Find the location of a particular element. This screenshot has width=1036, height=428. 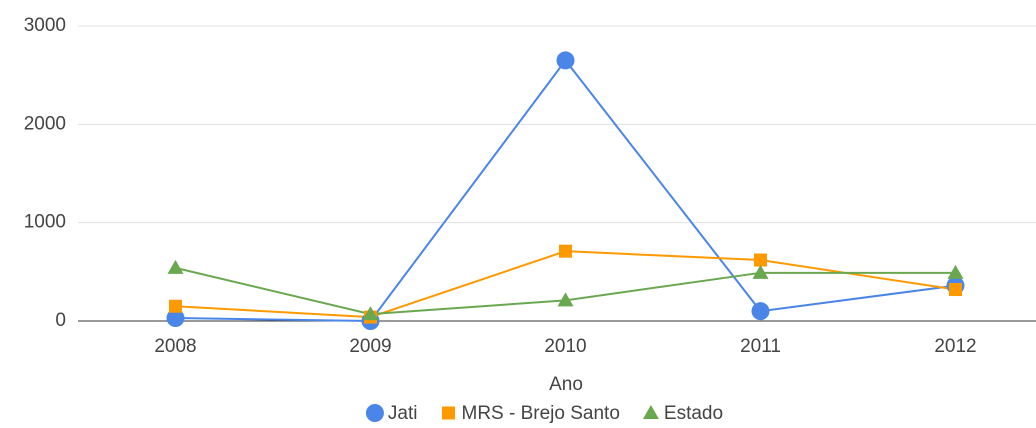

legend-item: Jati is located at coordinates (391, 413).